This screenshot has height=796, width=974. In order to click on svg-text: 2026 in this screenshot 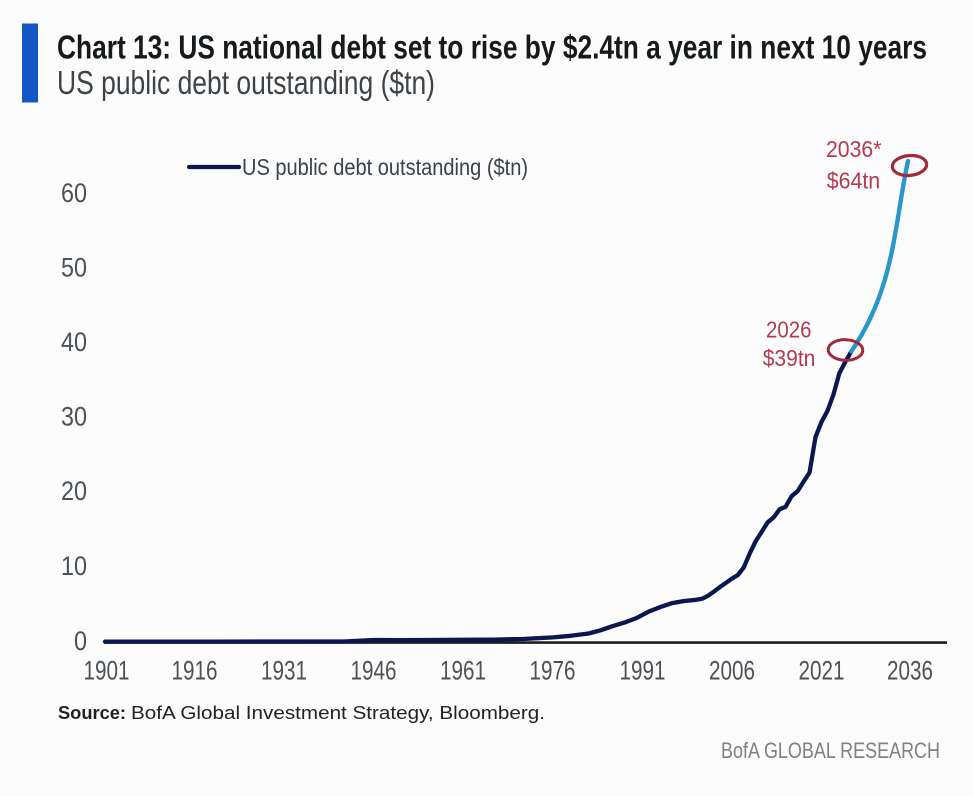, I will do `click(789, 330)`.